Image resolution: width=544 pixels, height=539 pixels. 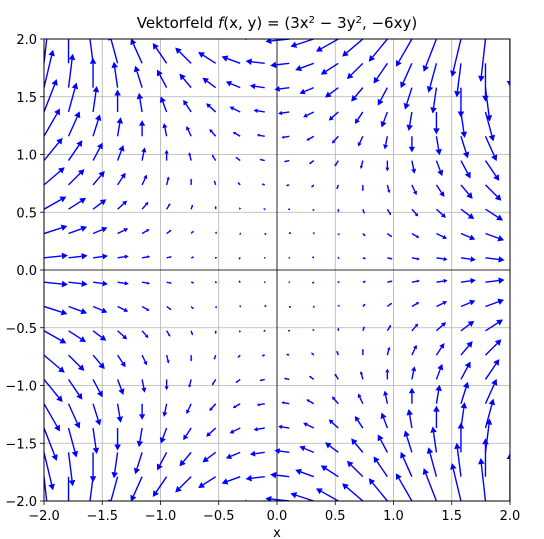 I want to click on x-tick-label: 0.5, so click(x=335, y=516).